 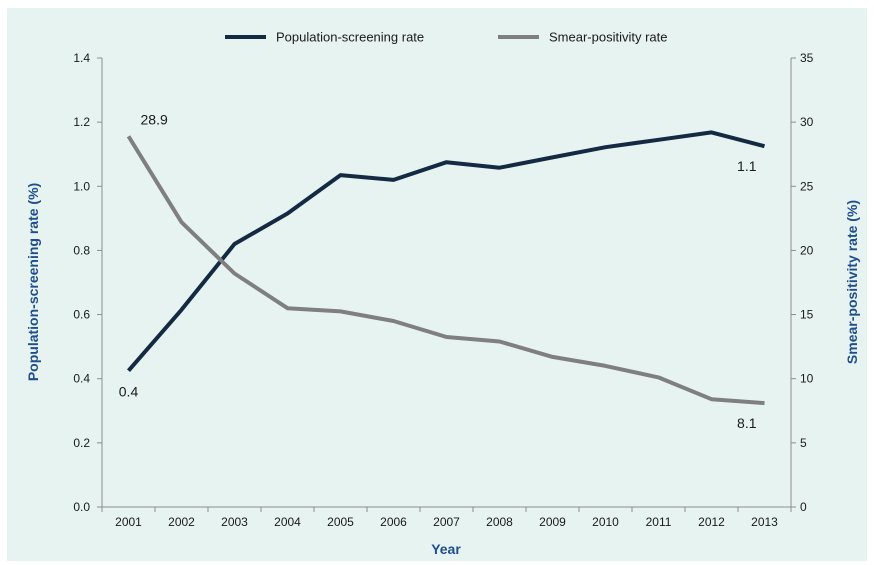 I want to click on y-axis-left-tick-label: 1.0, so click(x=81, y=186).